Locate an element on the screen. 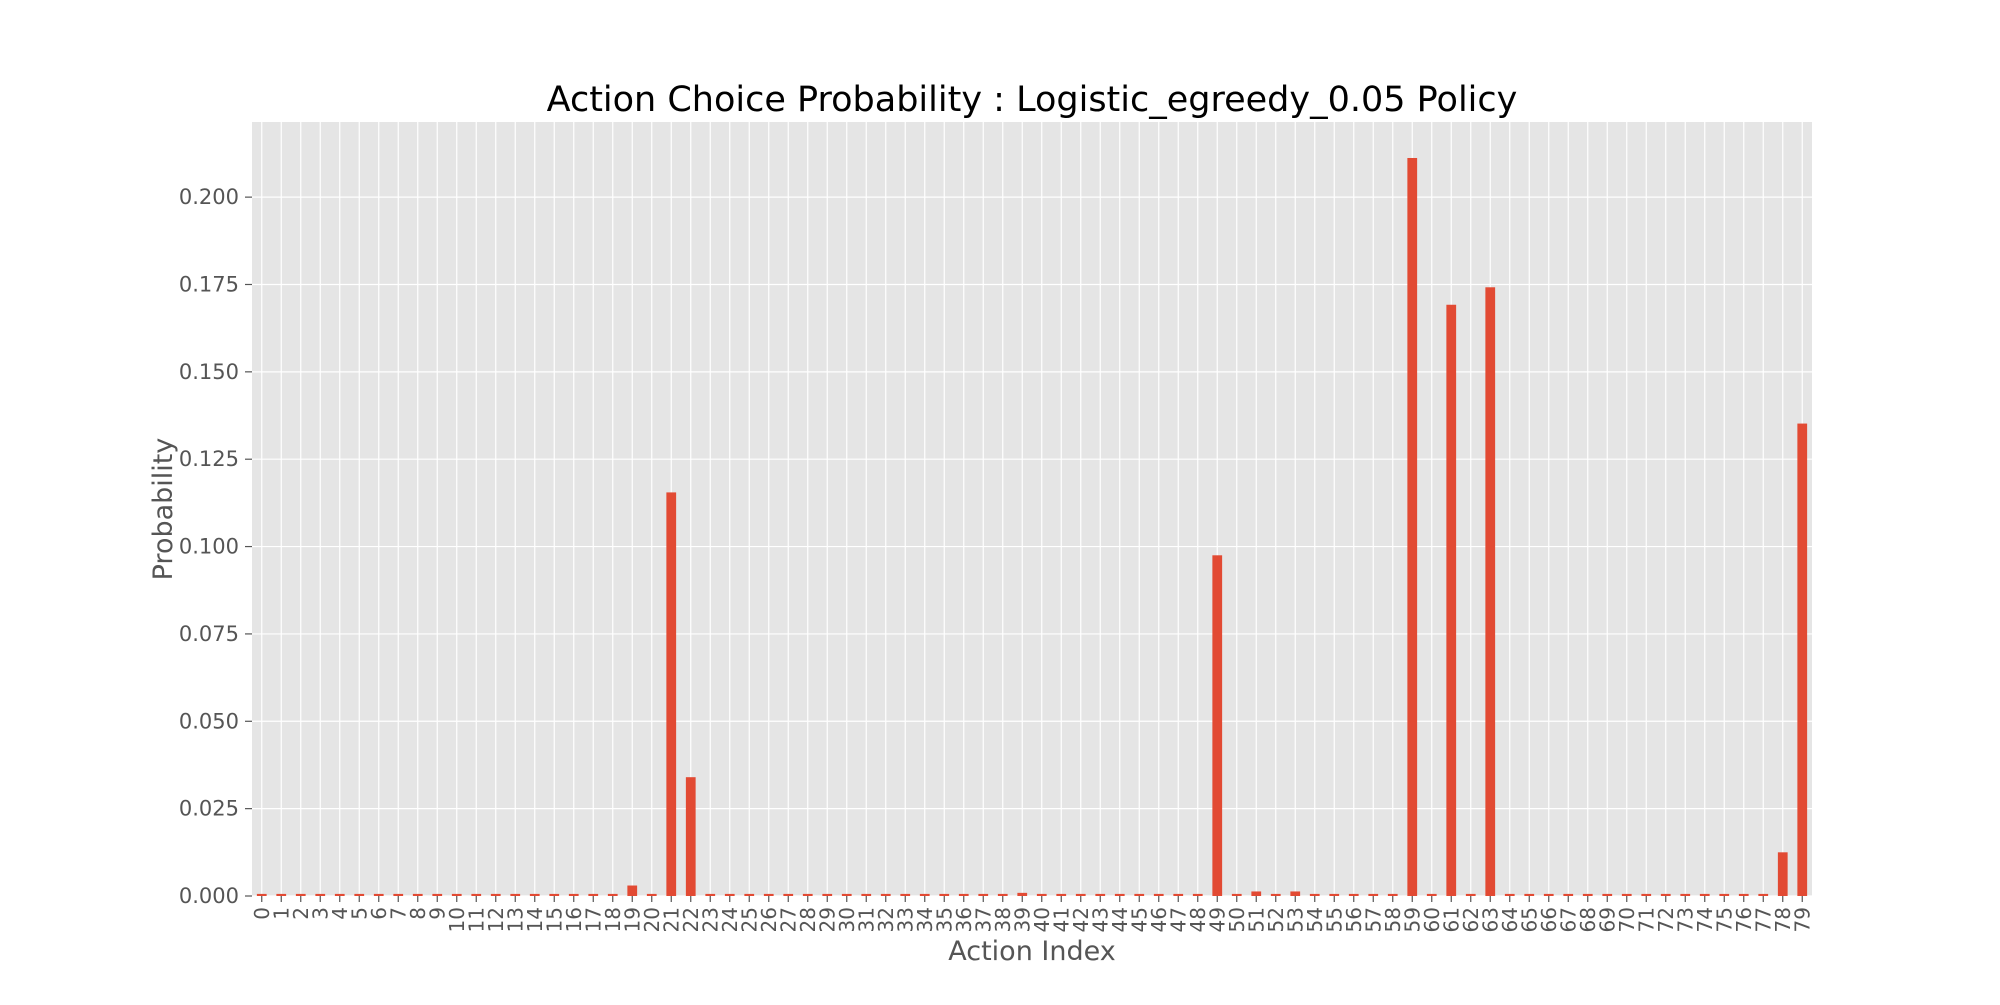  x-tick-label: 26 is located at coordinates (769, 919).